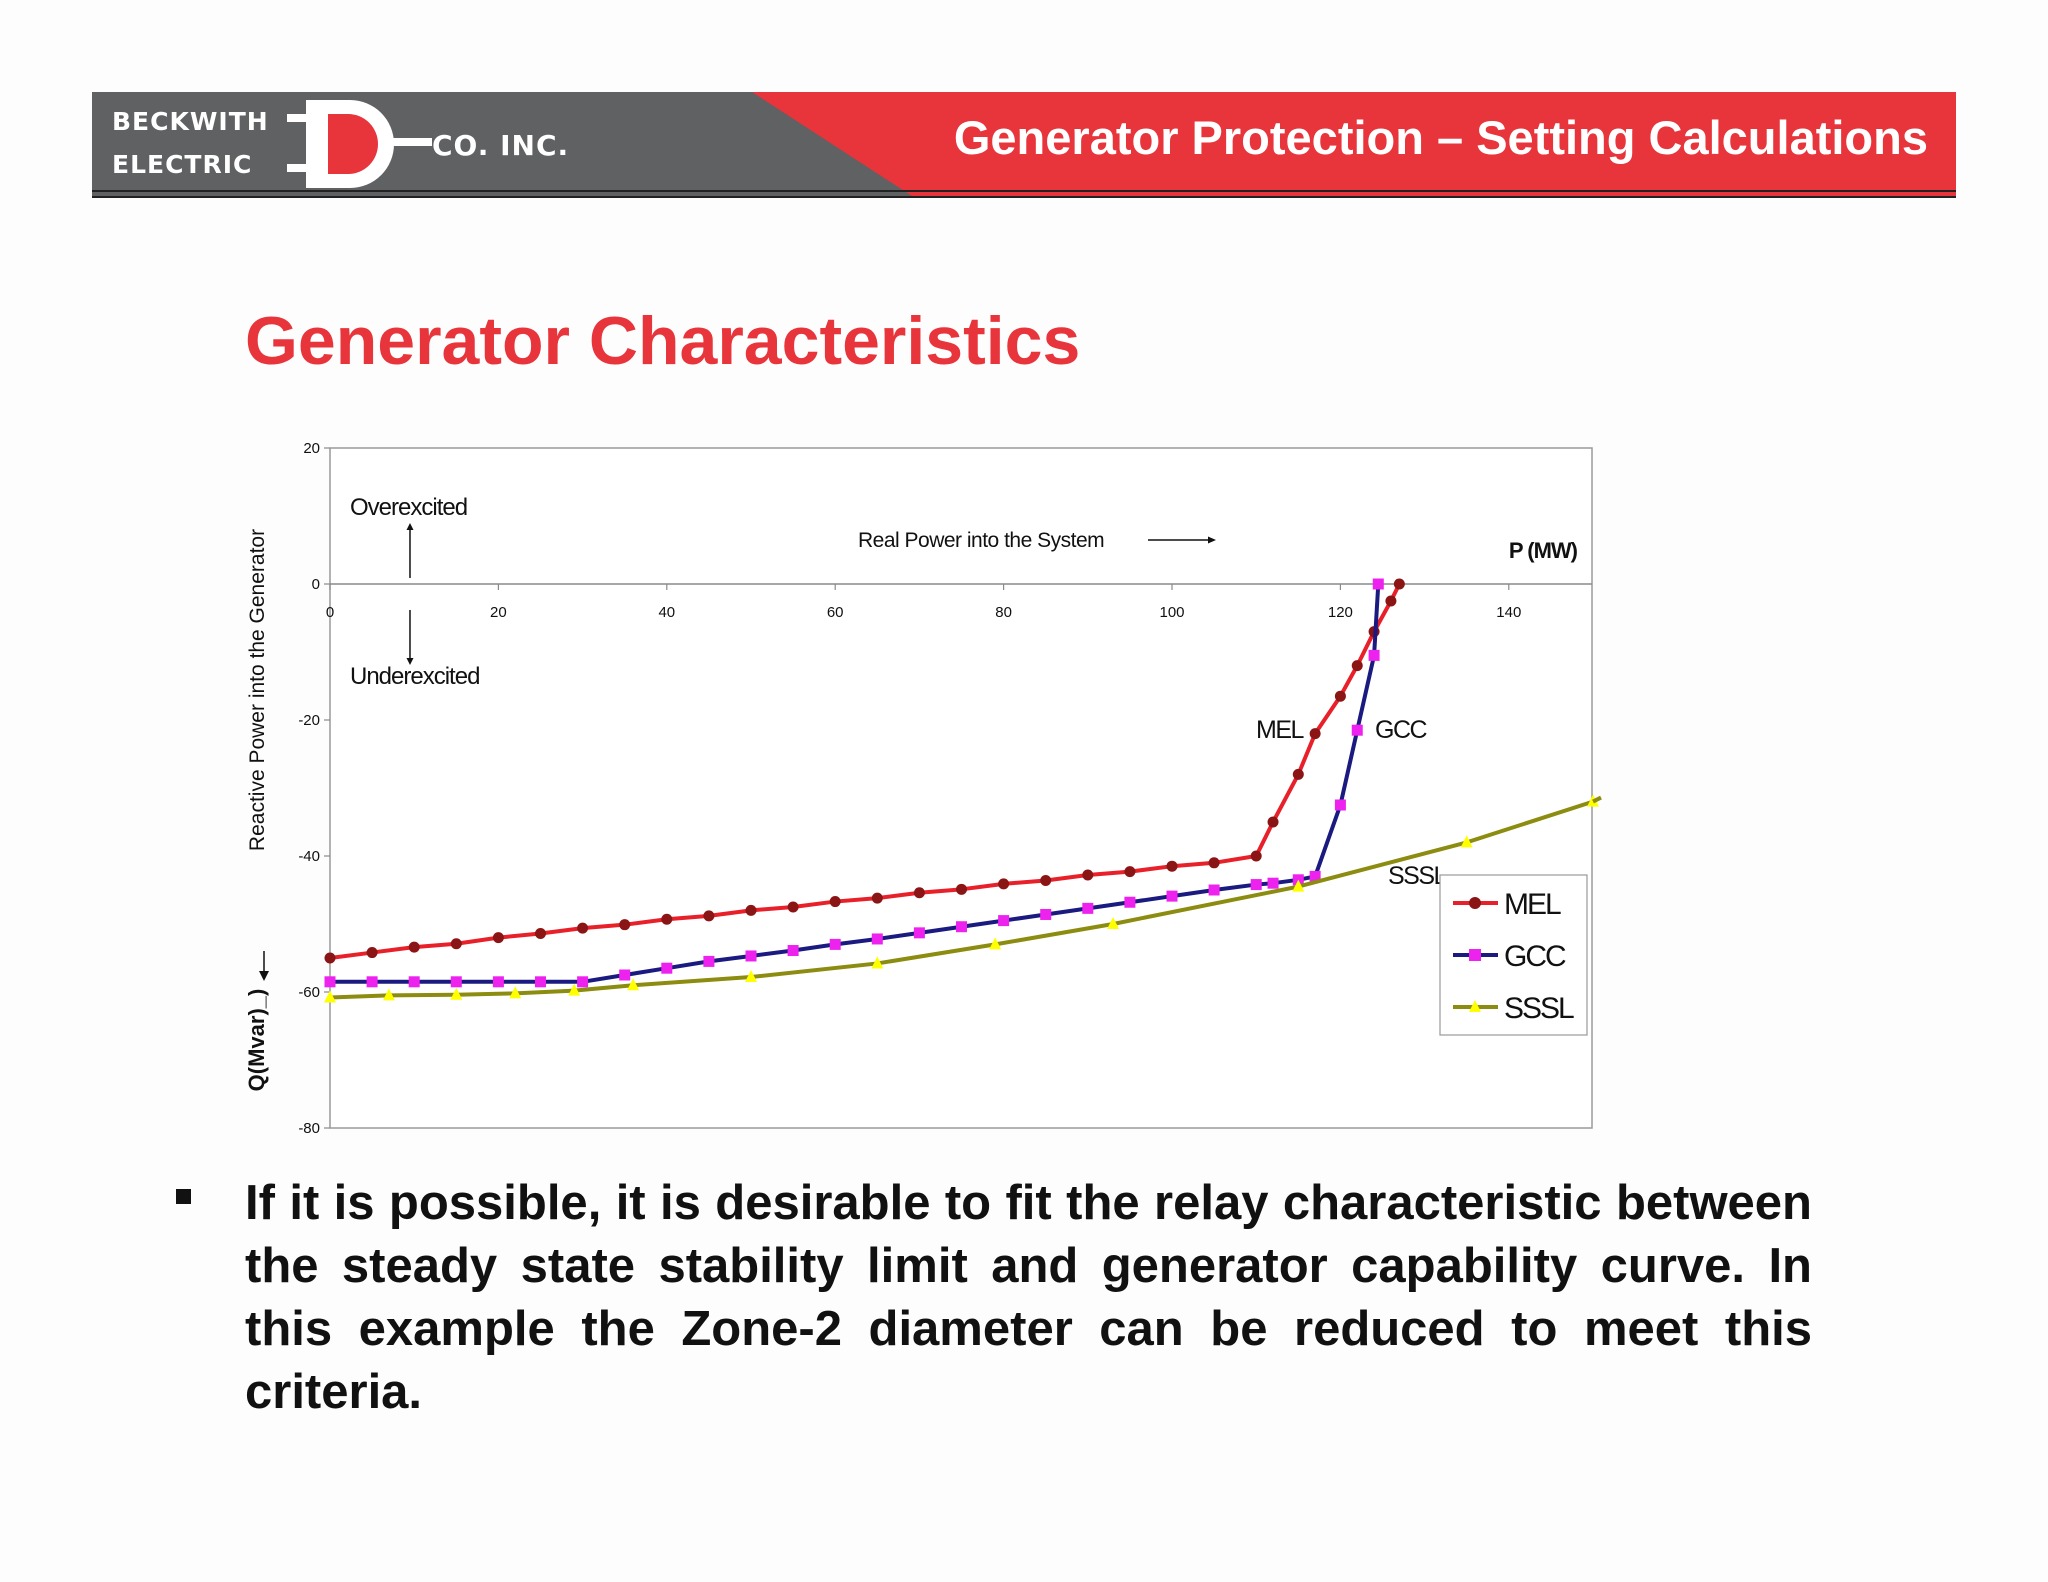  What do you see at coordinates (182, 164) in the screenshot?
I see `logo-line2: ELECTRIC` at bounding box center [182, 164].